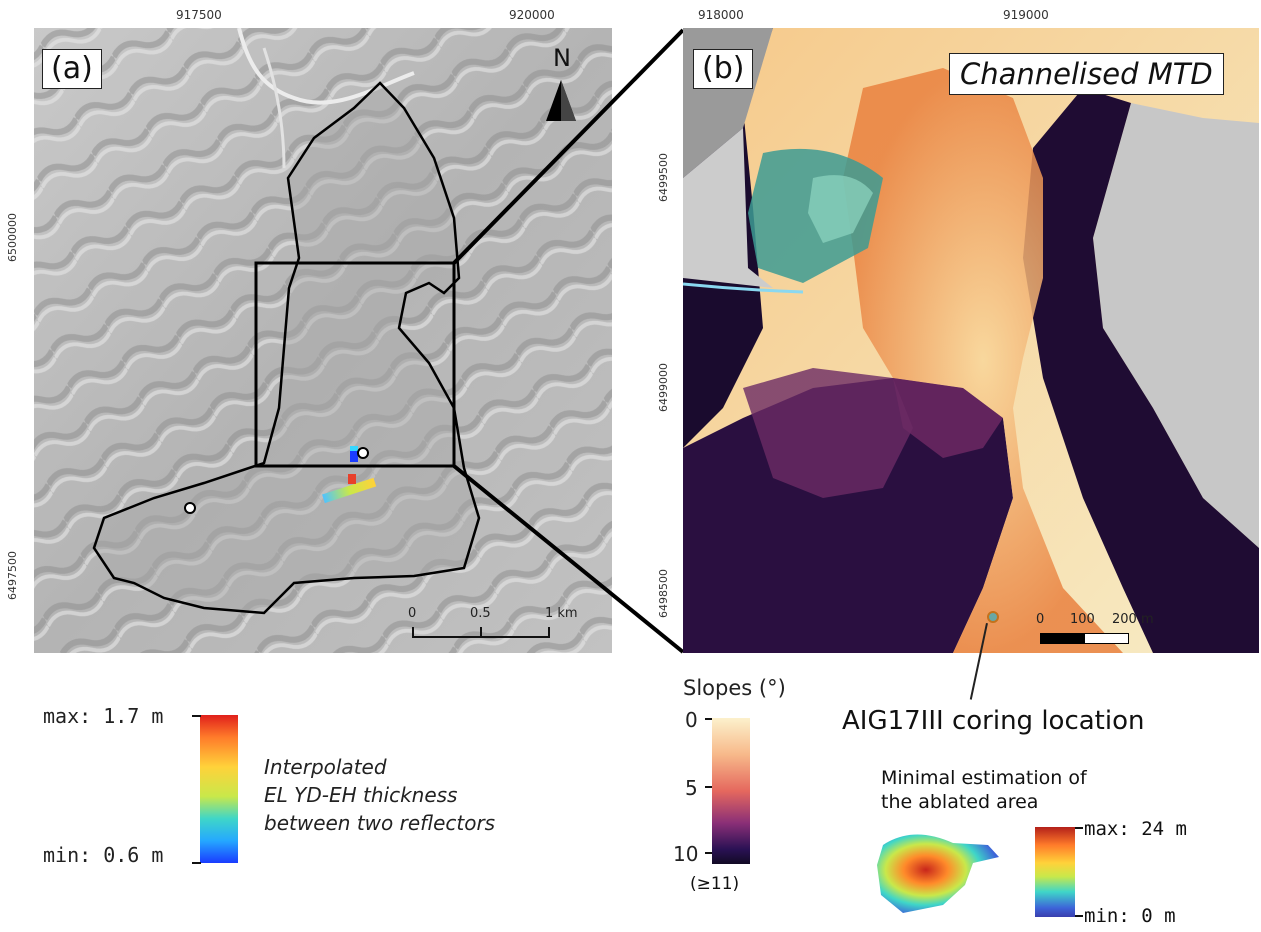 The width and height of the screenshot is (1261, 932). Describe the element at coordinates (1026, 15) in the screenshot. I see `panel-b-xtick-2: 919000` at that location.